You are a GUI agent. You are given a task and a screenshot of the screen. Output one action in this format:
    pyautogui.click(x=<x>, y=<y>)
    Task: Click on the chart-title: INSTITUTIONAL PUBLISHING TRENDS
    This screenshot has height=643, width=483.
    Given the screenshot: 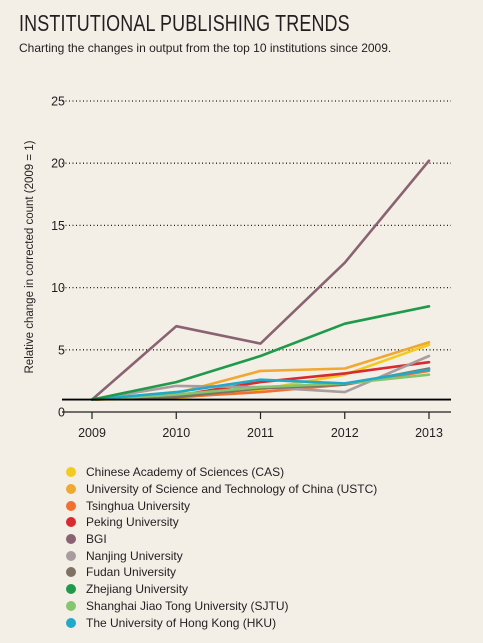 What is the action you would take?
    pyautogui.click(x=184, y=23)
    